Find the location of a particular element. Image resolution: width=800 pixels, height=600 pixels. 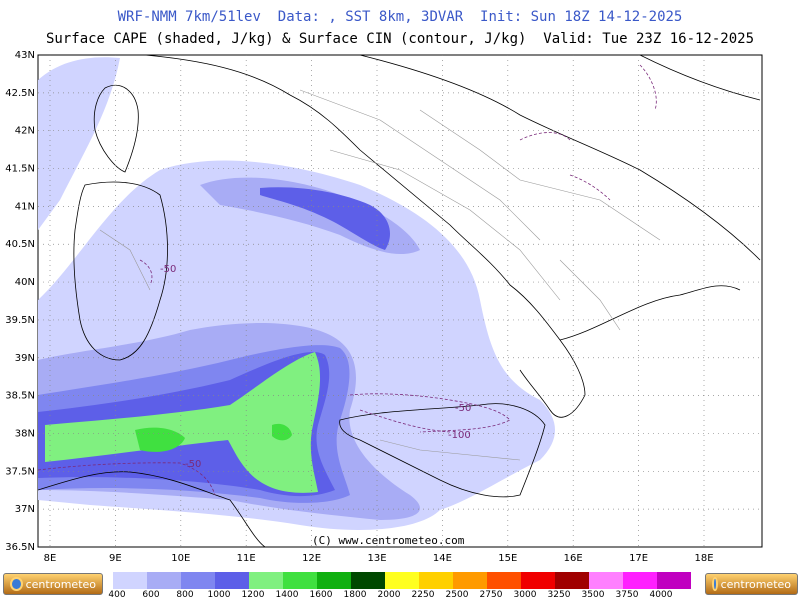

latitude-label: 38.5N is located at coordinates (20, 396).